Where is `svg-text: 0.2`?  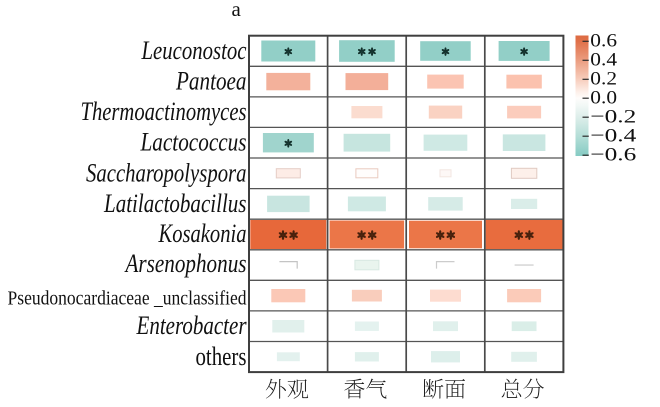 svg-text: 0.2 is located at coordinates (603, 79).